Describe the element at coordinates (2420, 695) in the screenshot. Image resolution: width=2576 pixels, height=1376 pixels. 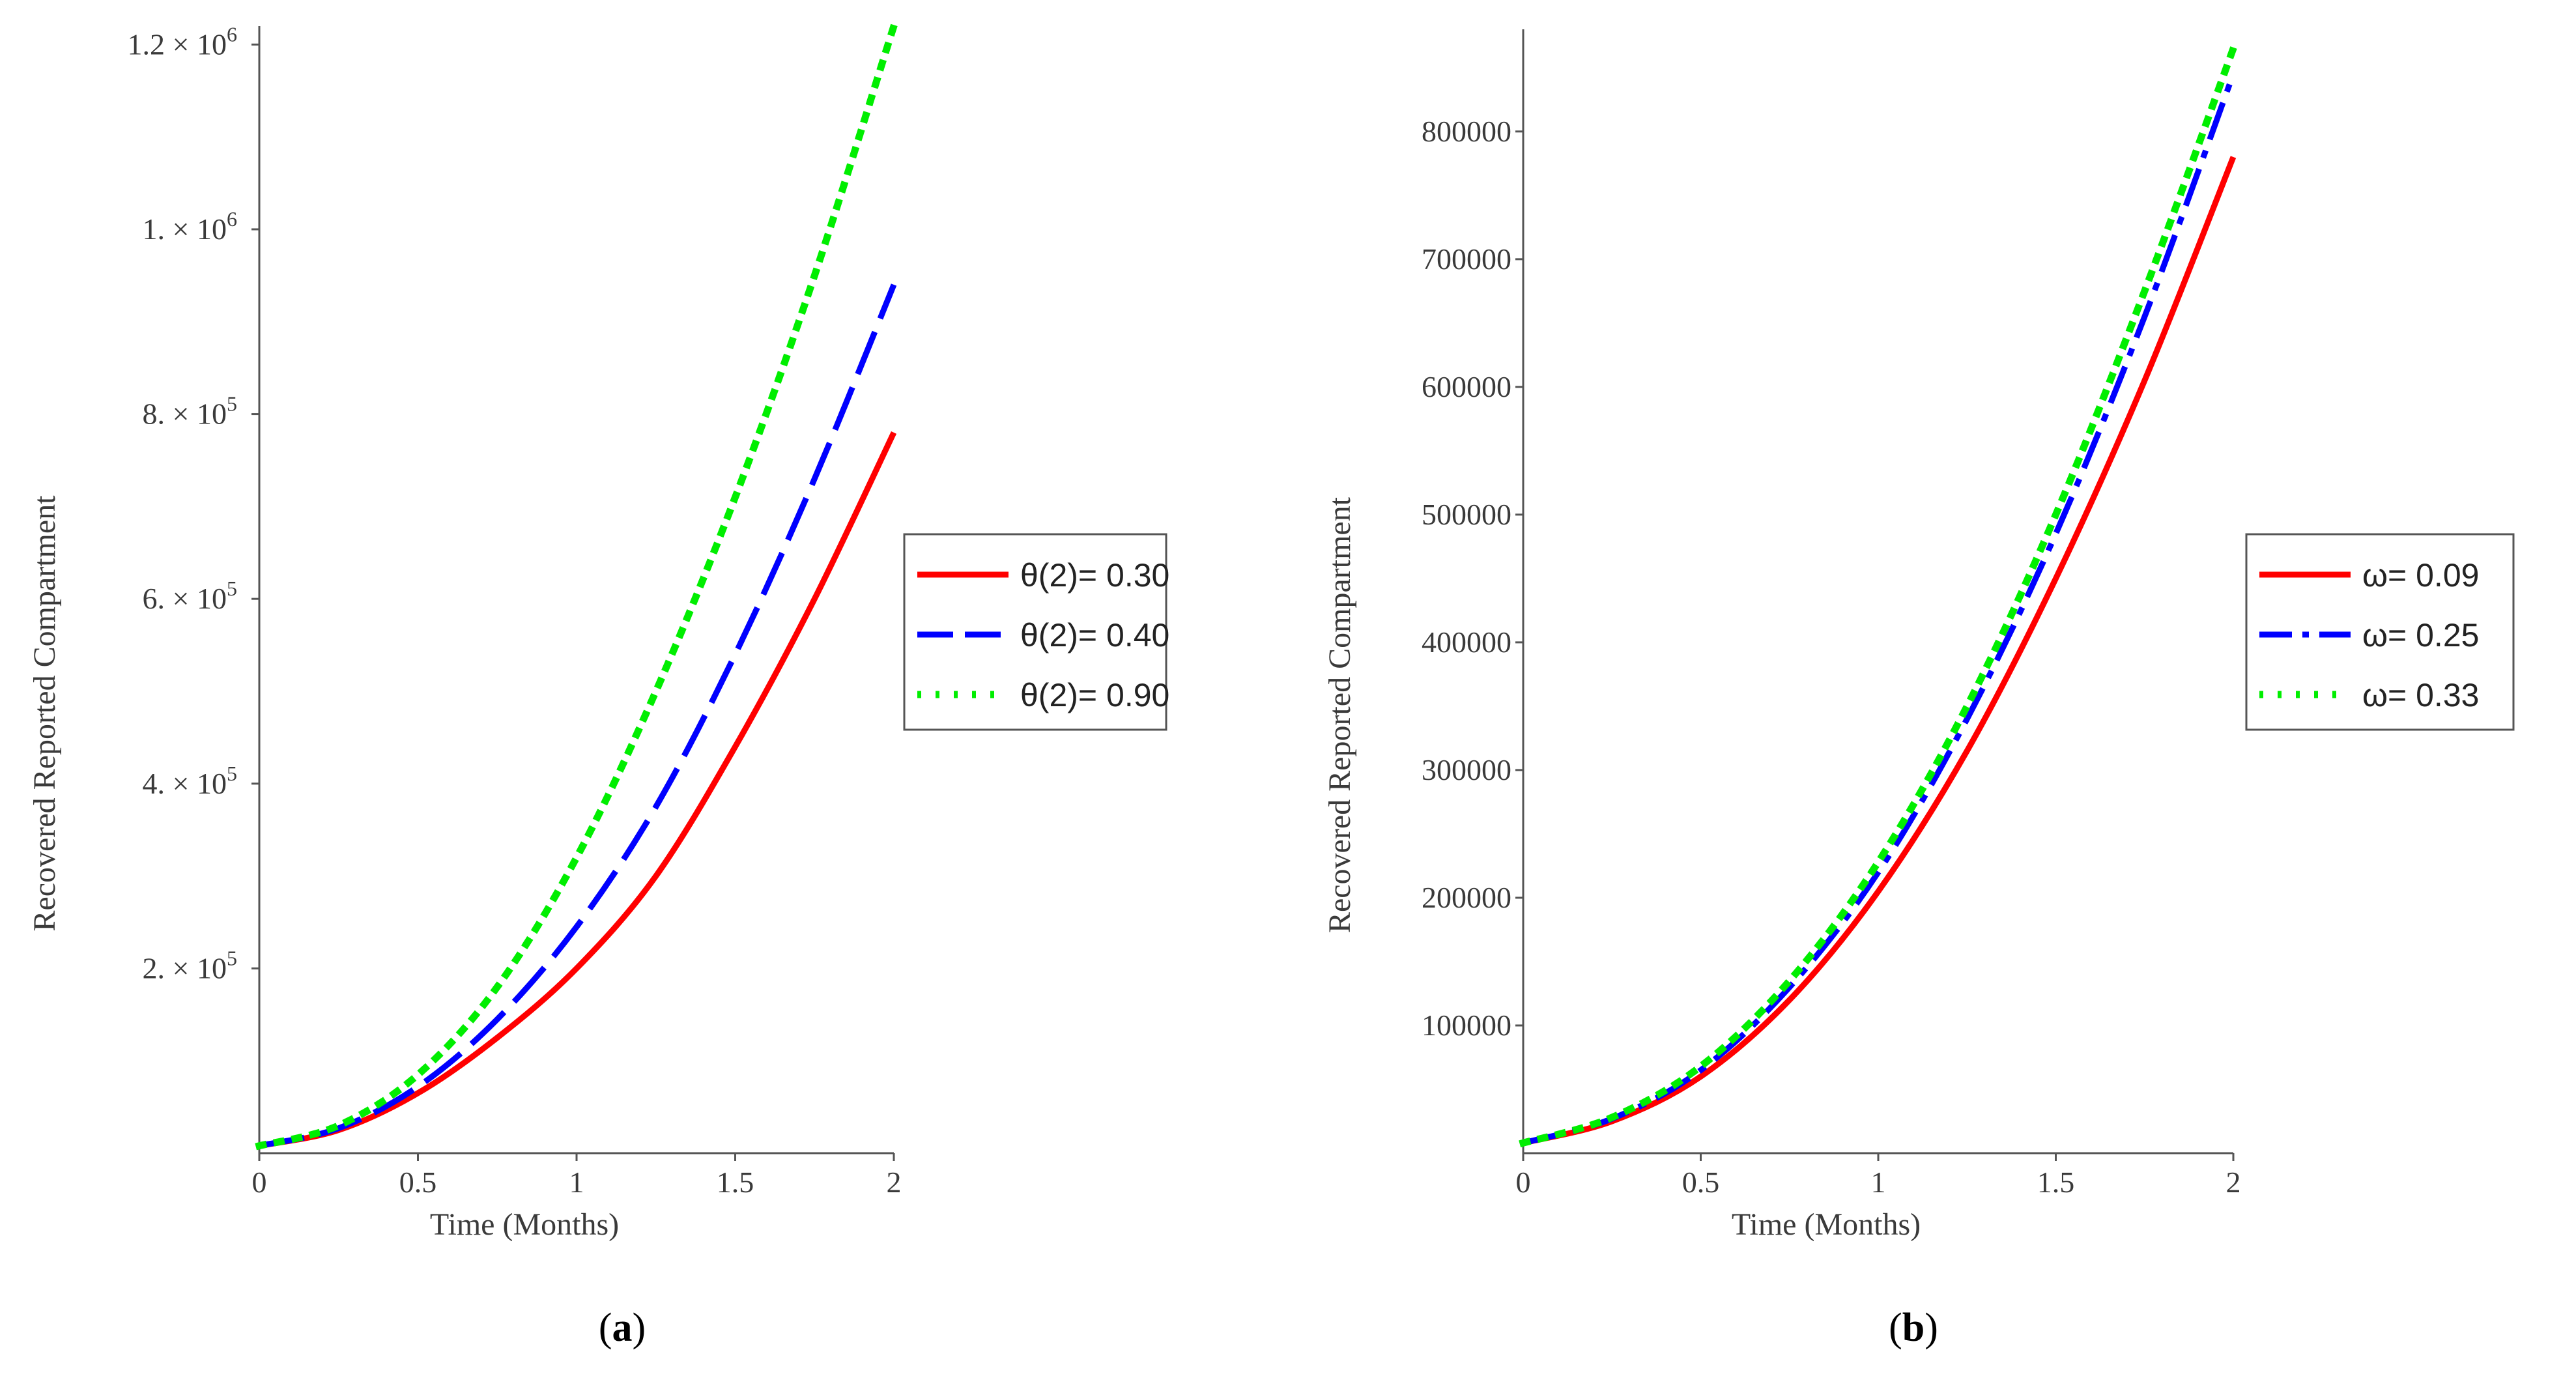
I see `legend-entry-3: ω= 0.33` at that location.